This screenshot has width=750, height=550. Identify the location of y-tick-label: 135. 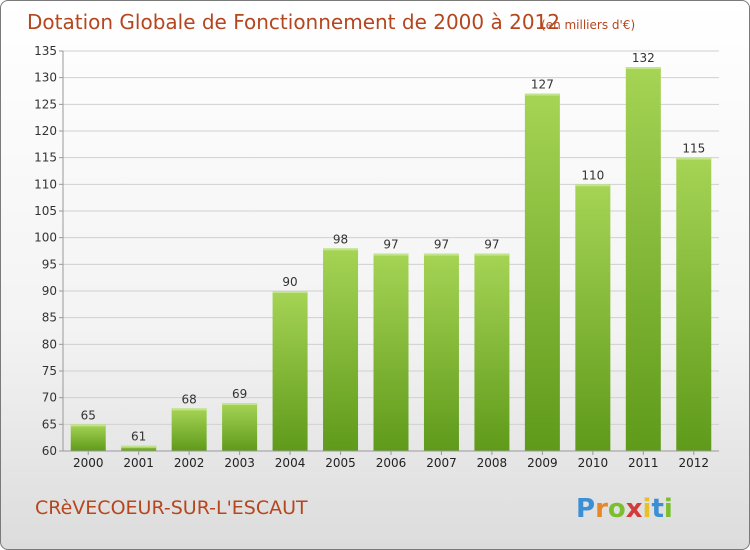
(45, 51).